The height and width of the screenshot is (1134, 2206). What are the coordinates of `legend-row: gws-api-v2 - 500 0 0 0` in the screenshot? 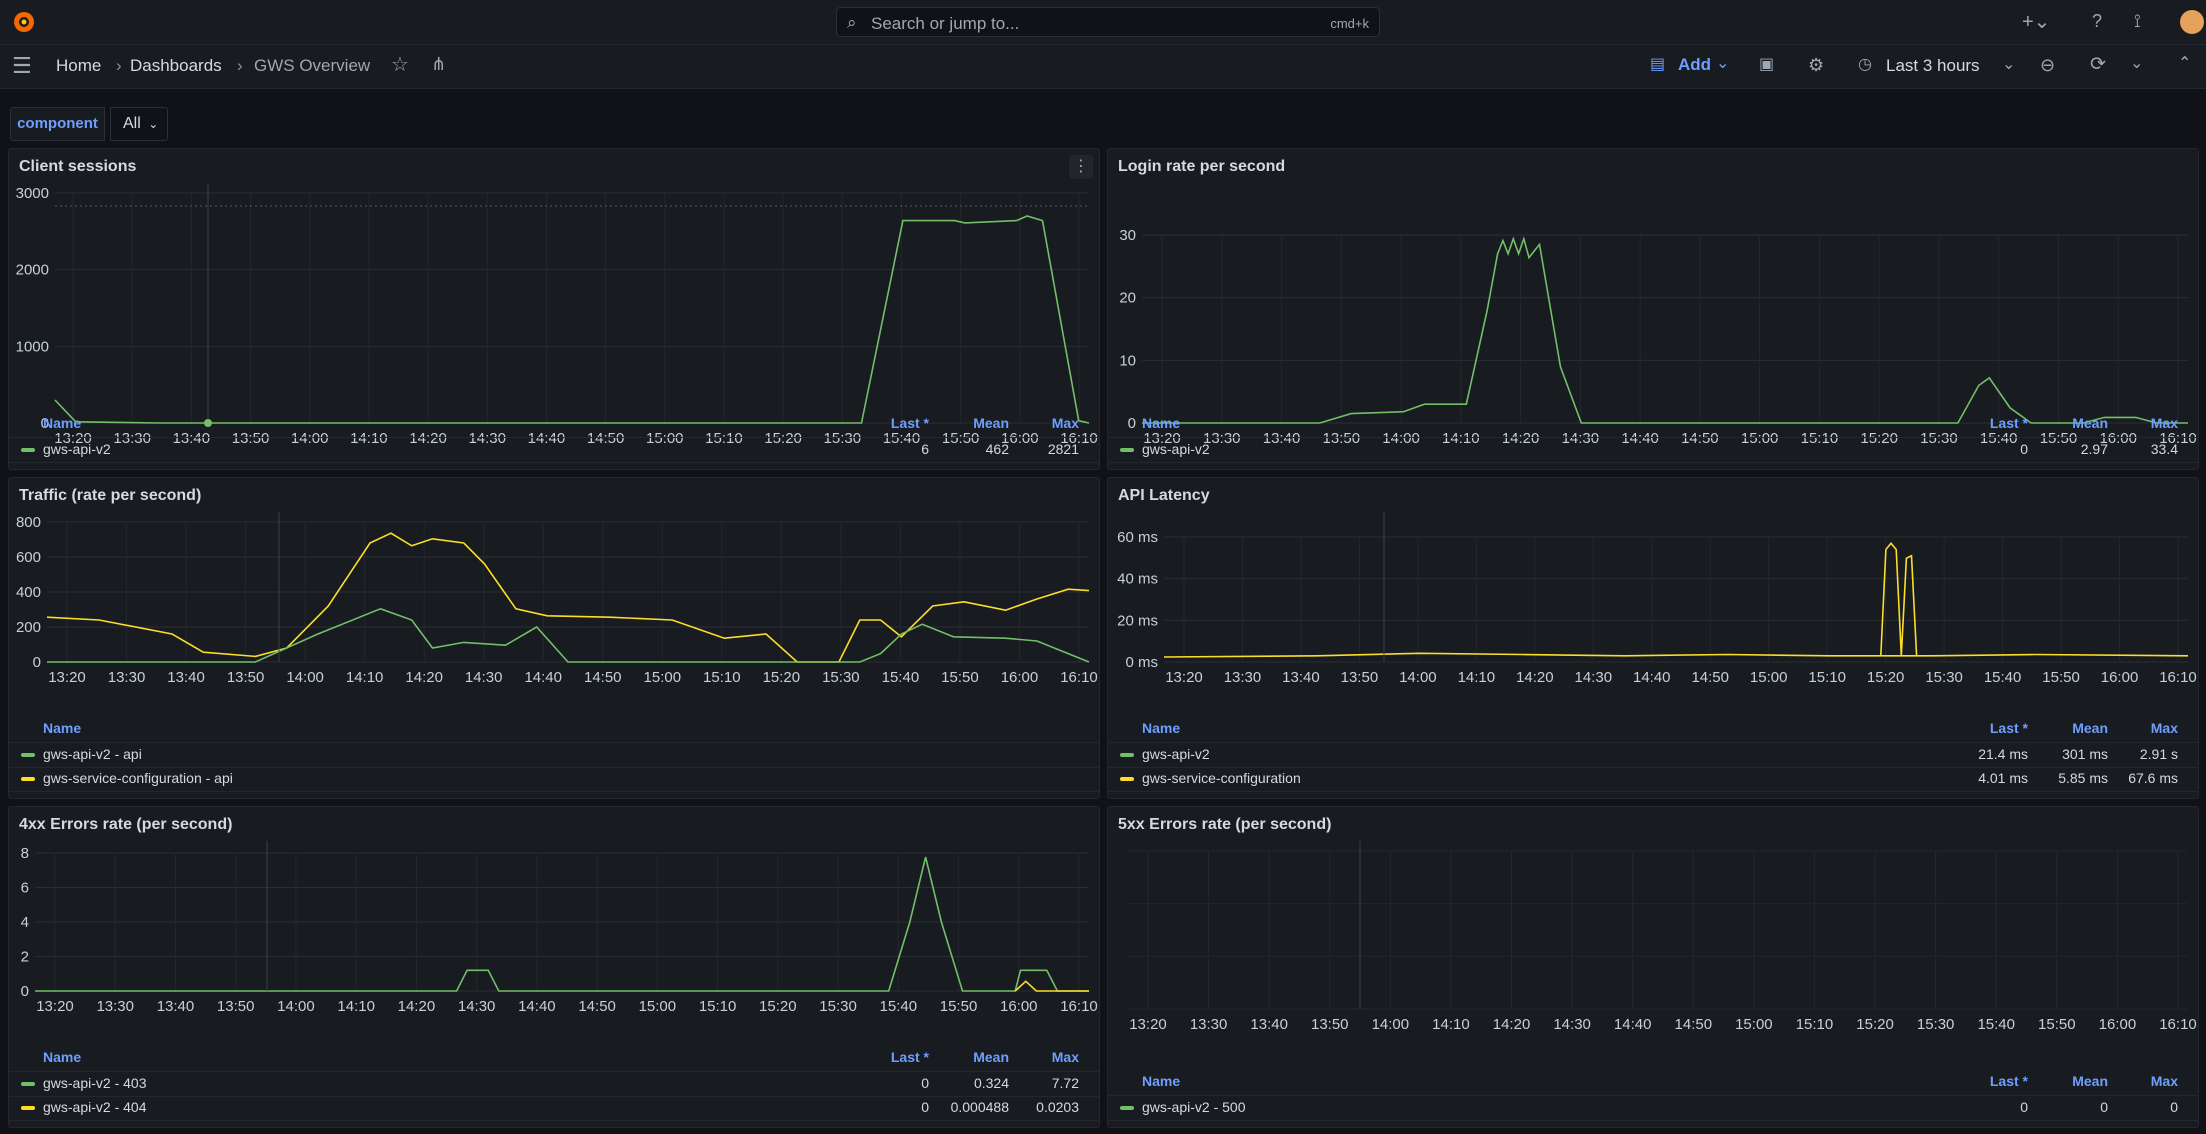 It's located at (1653, 1108).